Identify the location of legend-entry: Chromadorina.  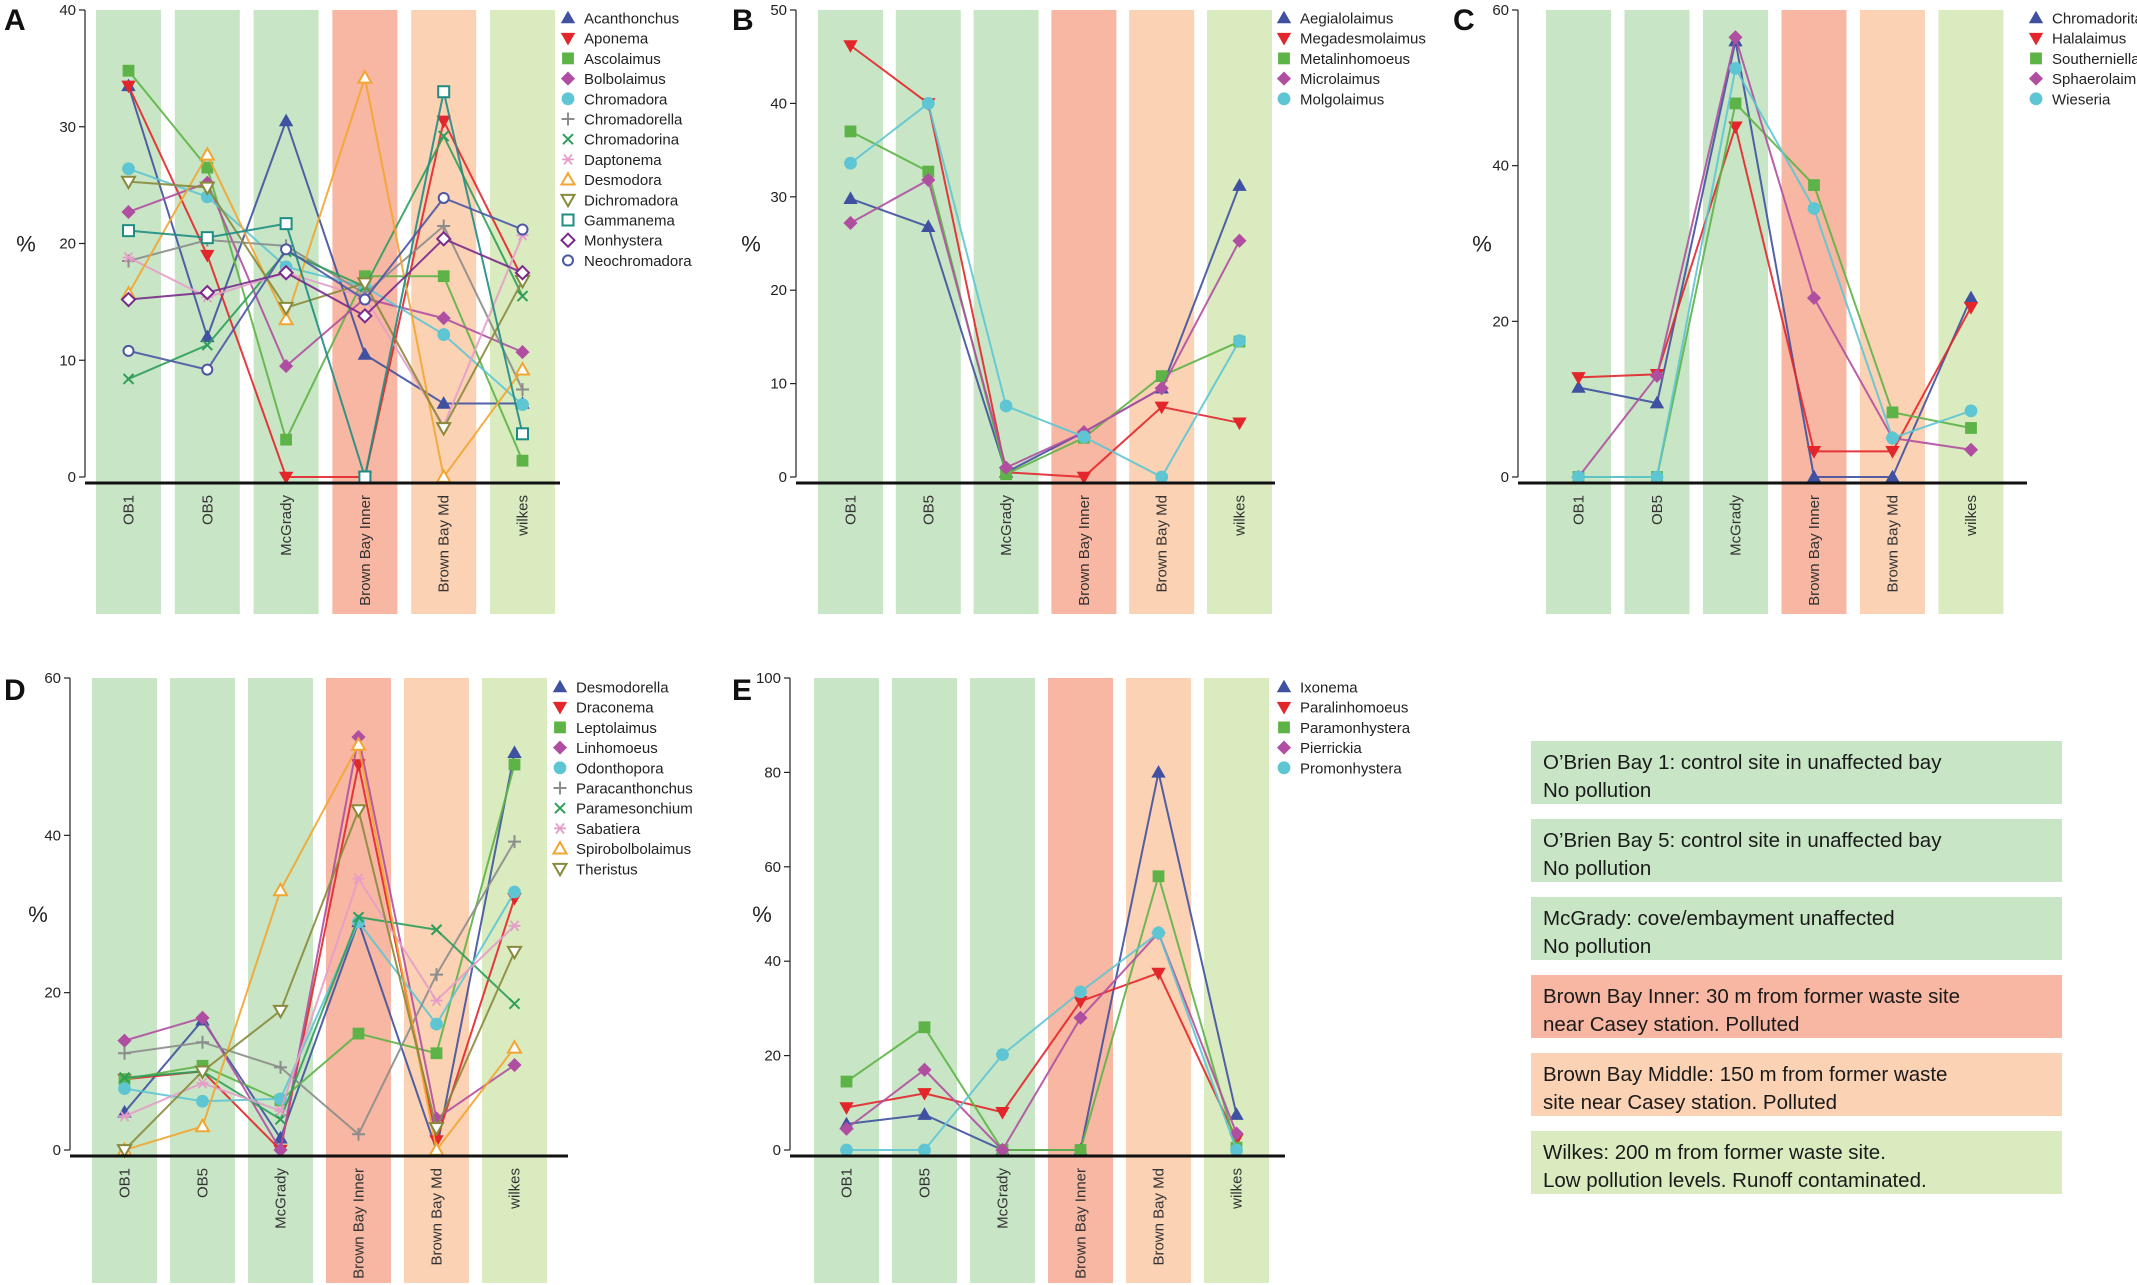
(621, 140).